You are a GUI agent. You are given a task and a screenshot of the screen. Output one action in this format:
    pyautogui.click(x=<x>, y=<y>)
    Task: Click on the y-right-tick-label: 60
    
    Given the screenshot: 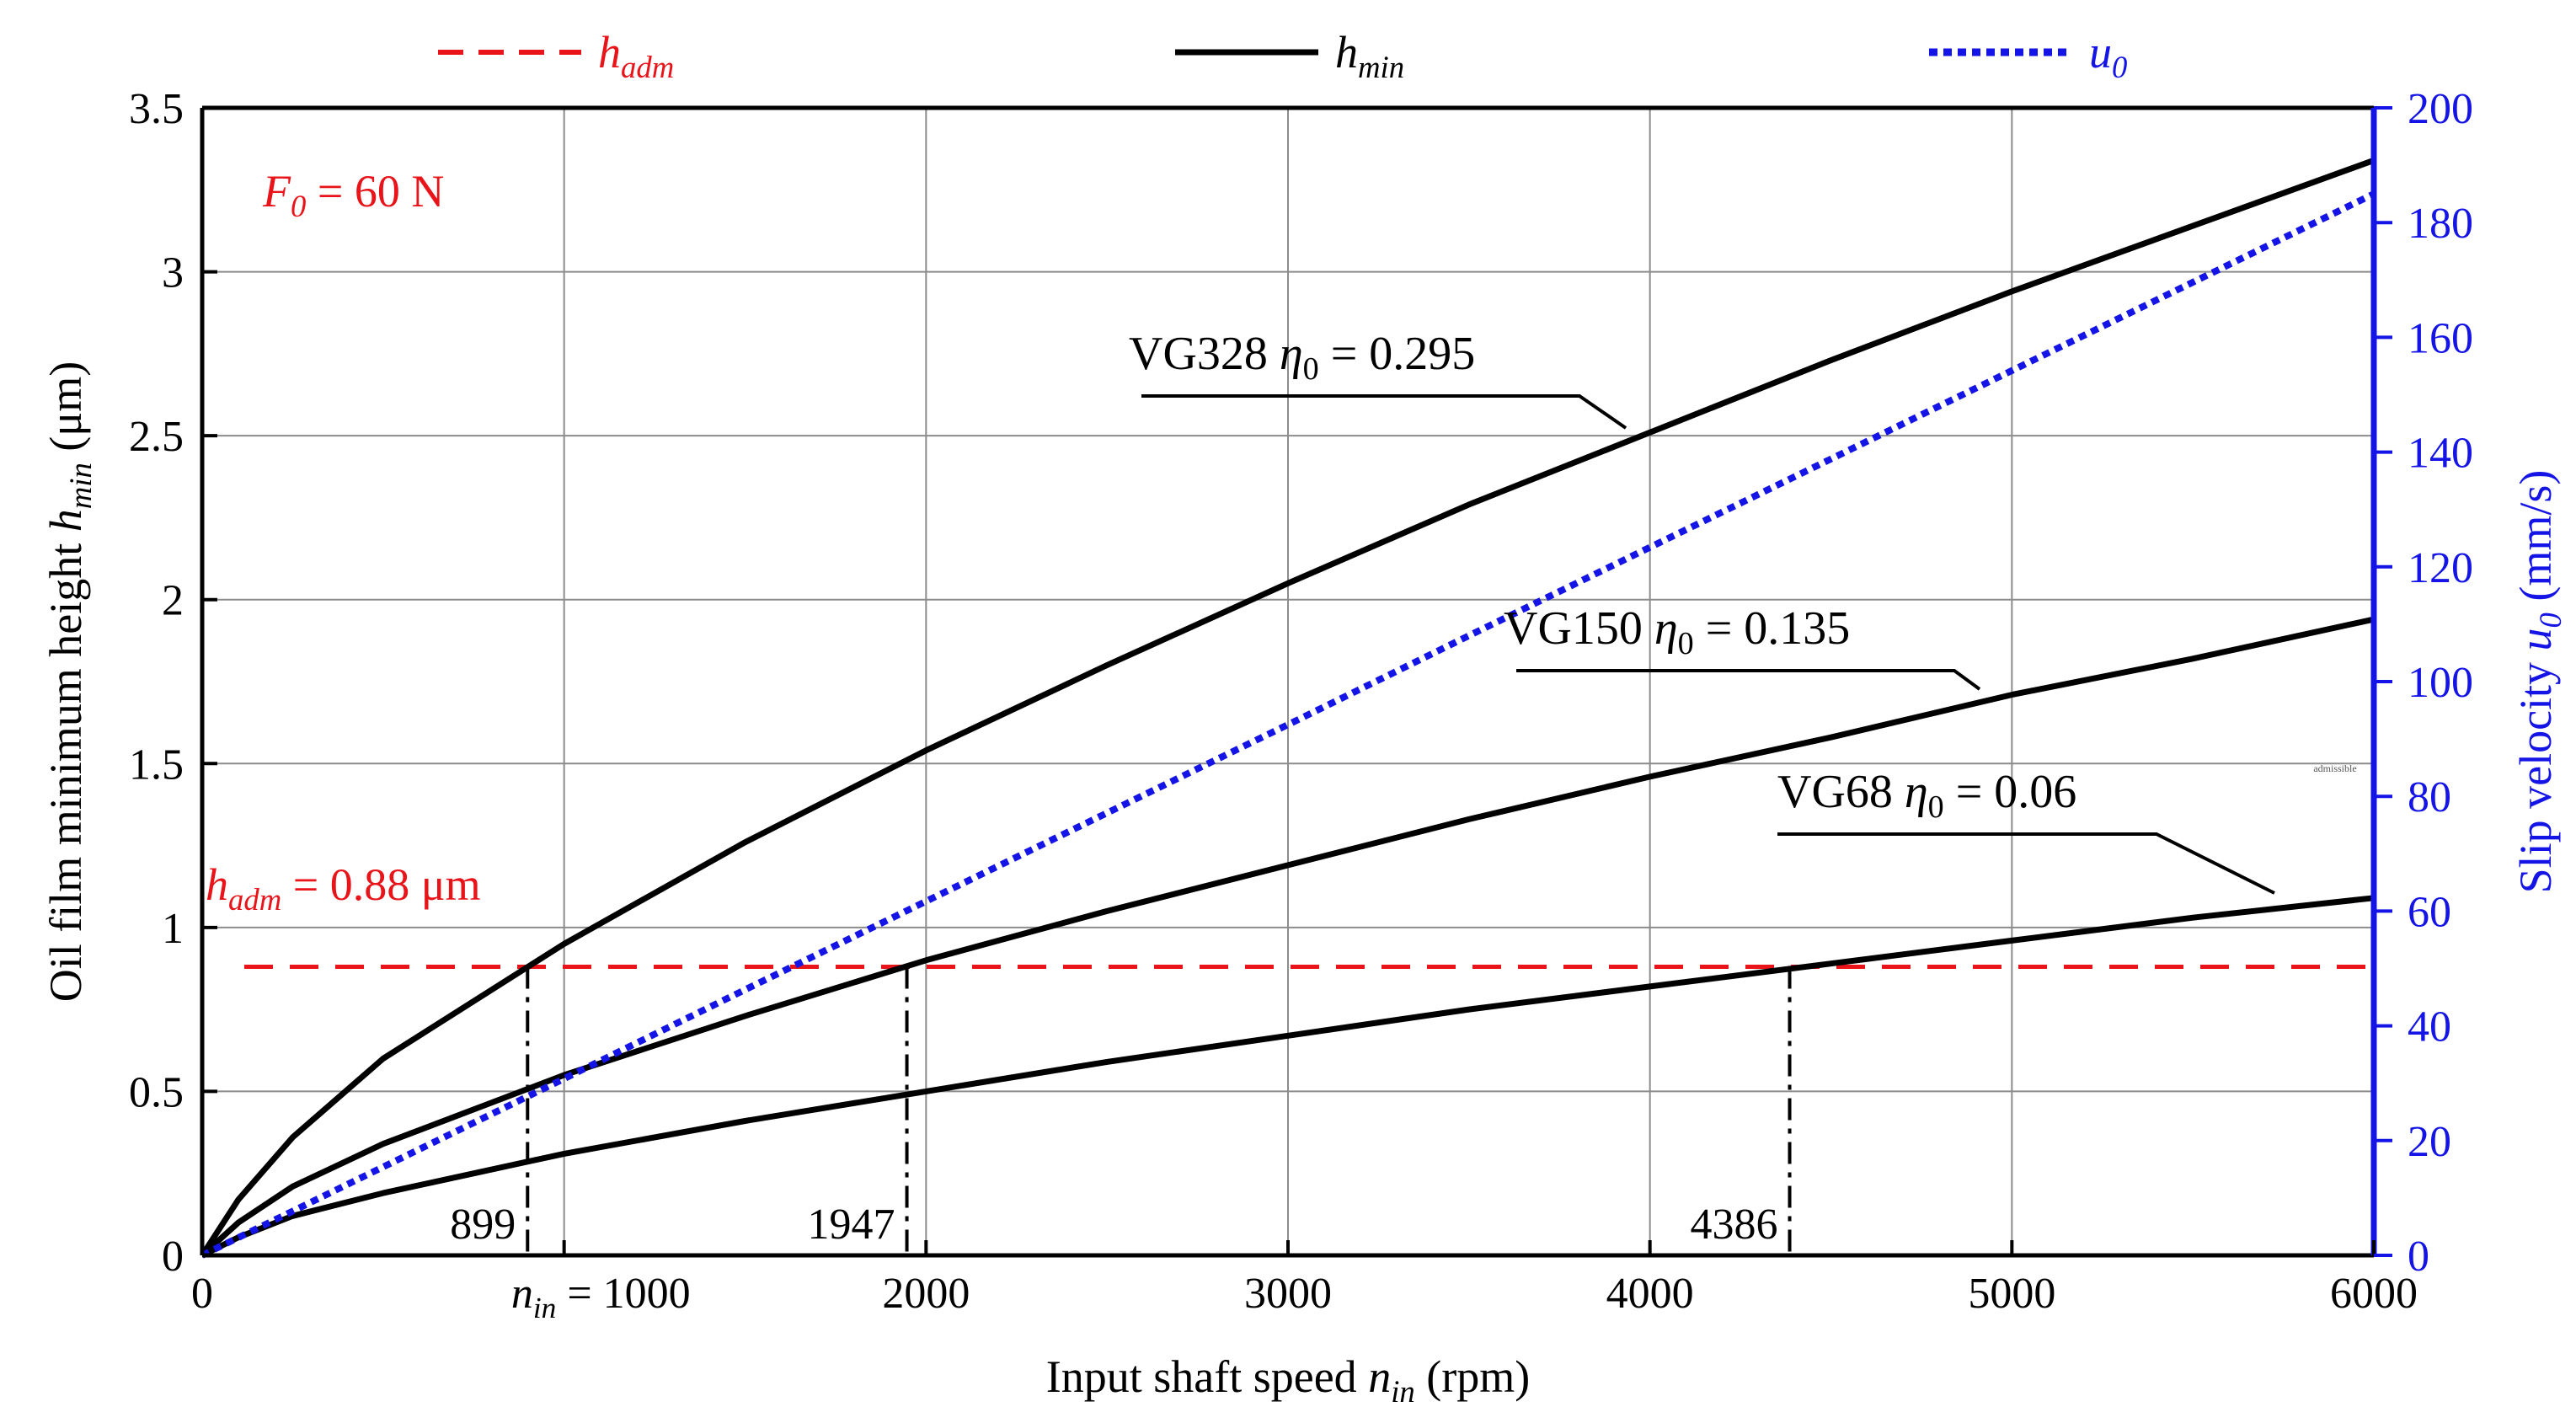 What is the action you would take?
    pyautogui.click(x=2429, y=912)
    